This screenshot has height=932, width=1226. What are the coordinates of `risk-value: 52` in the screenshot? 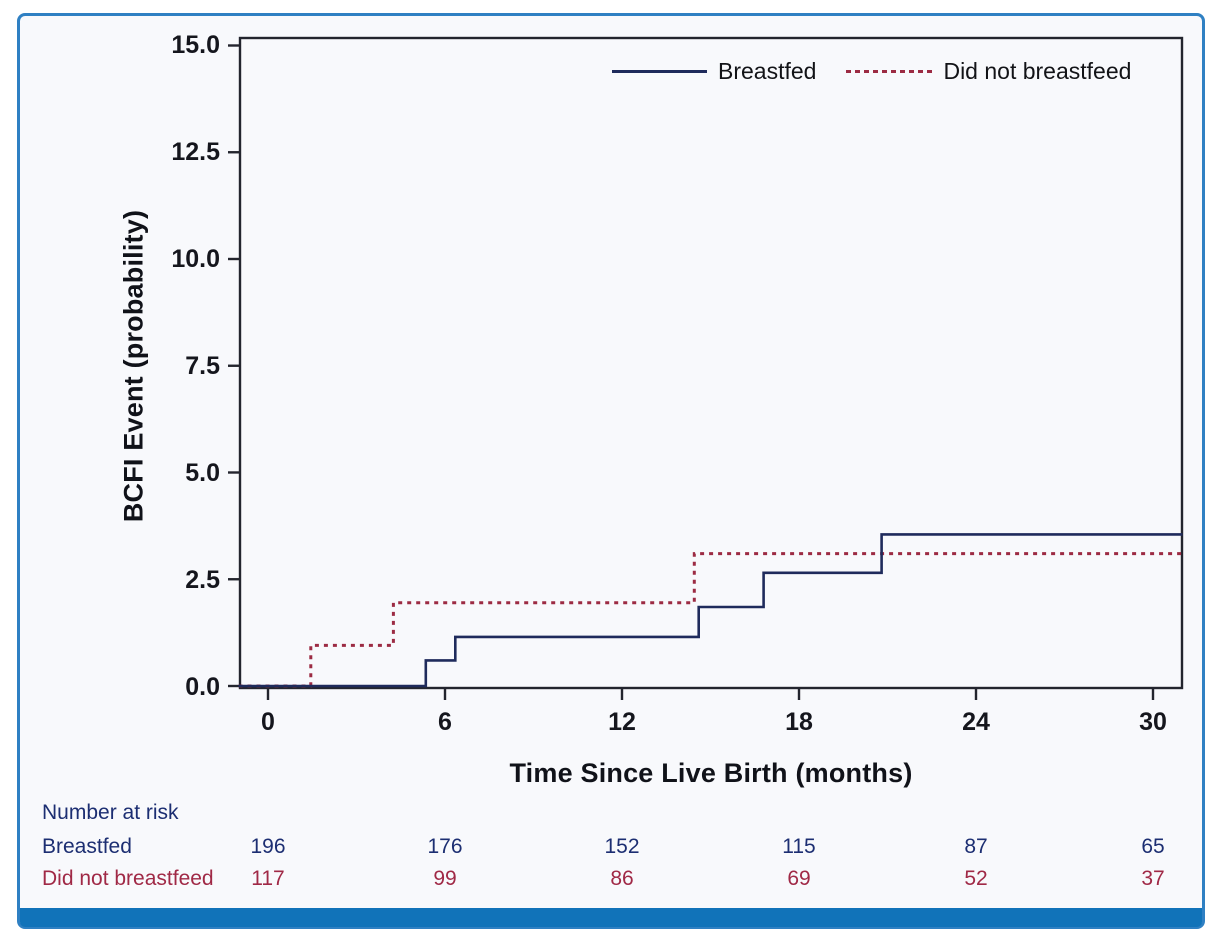 It's located at (976, 878).